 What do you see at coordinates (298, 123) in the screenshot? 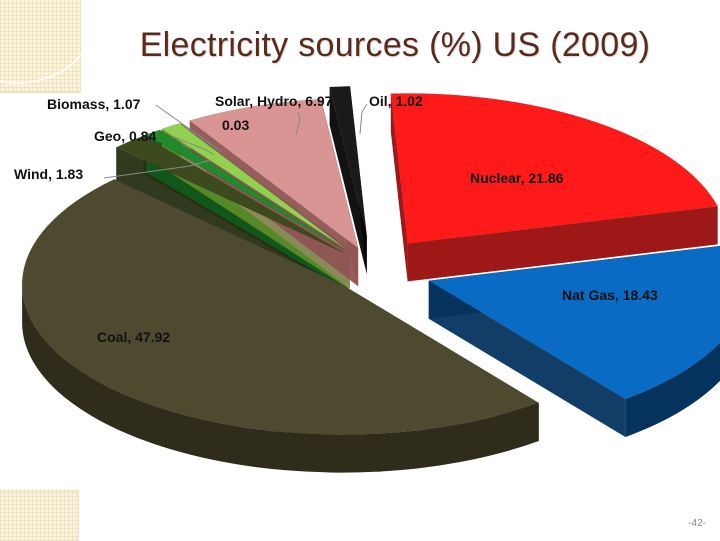
I see `leader-solar-hydro` at bounding box center [298, 123].